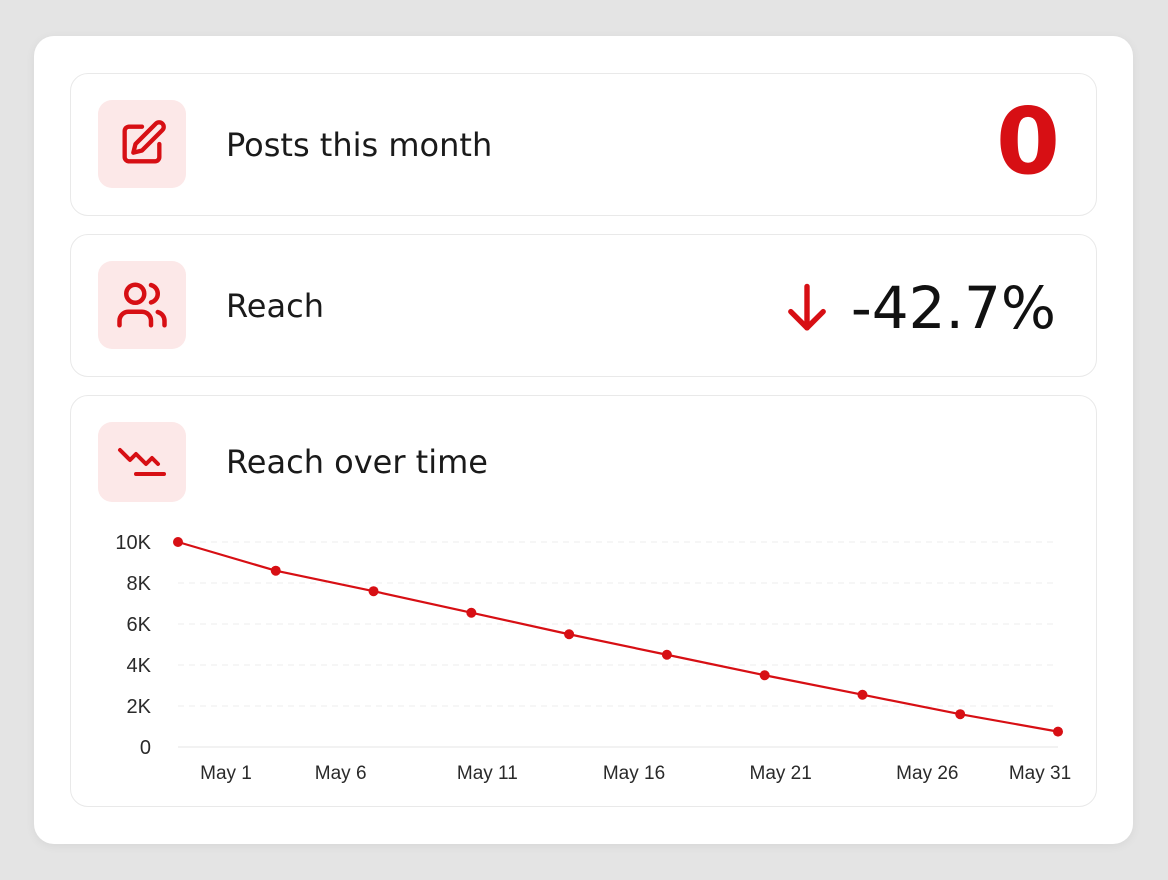 This screenshot has width=1168, height=880. Describe the element at coordinates (1040, 773) in the screenshot. I see `x-tick-label: May 31` at that location.